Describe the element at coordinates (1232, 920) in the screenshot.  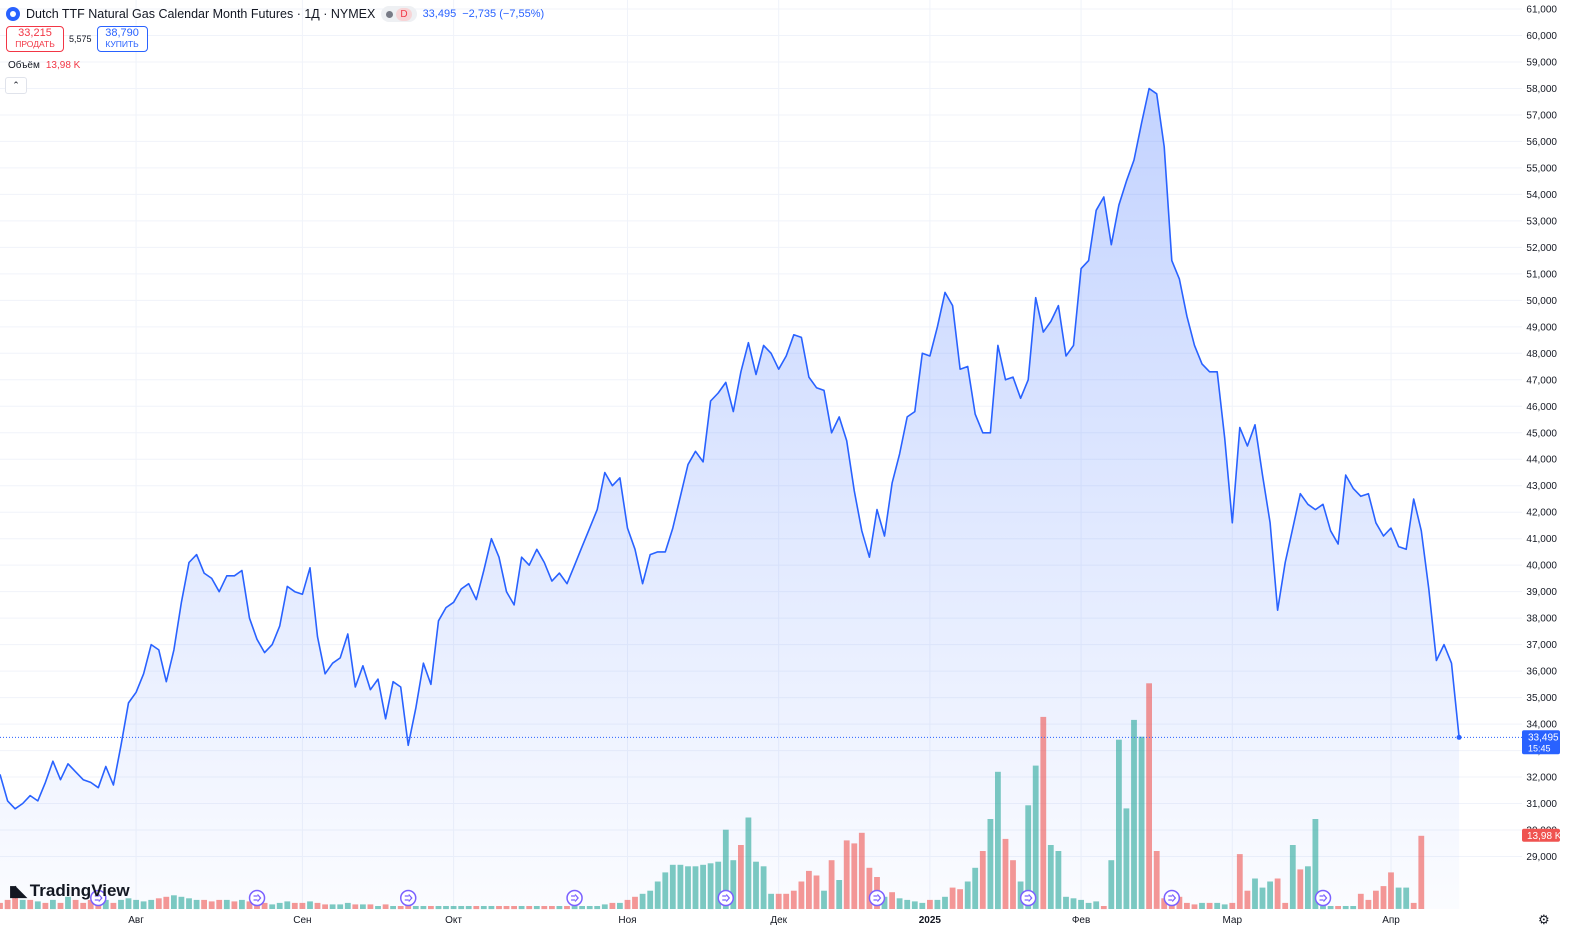
I see `x-tick-label: Мар` at that location.